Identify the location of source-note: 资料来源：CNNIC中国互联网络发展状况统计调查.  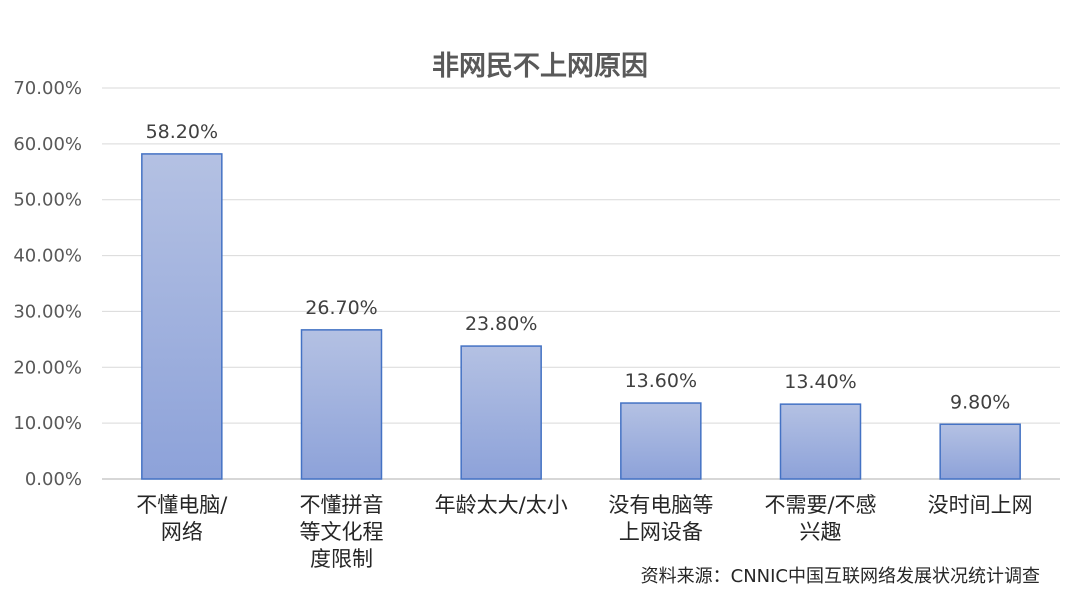
(840, 576).